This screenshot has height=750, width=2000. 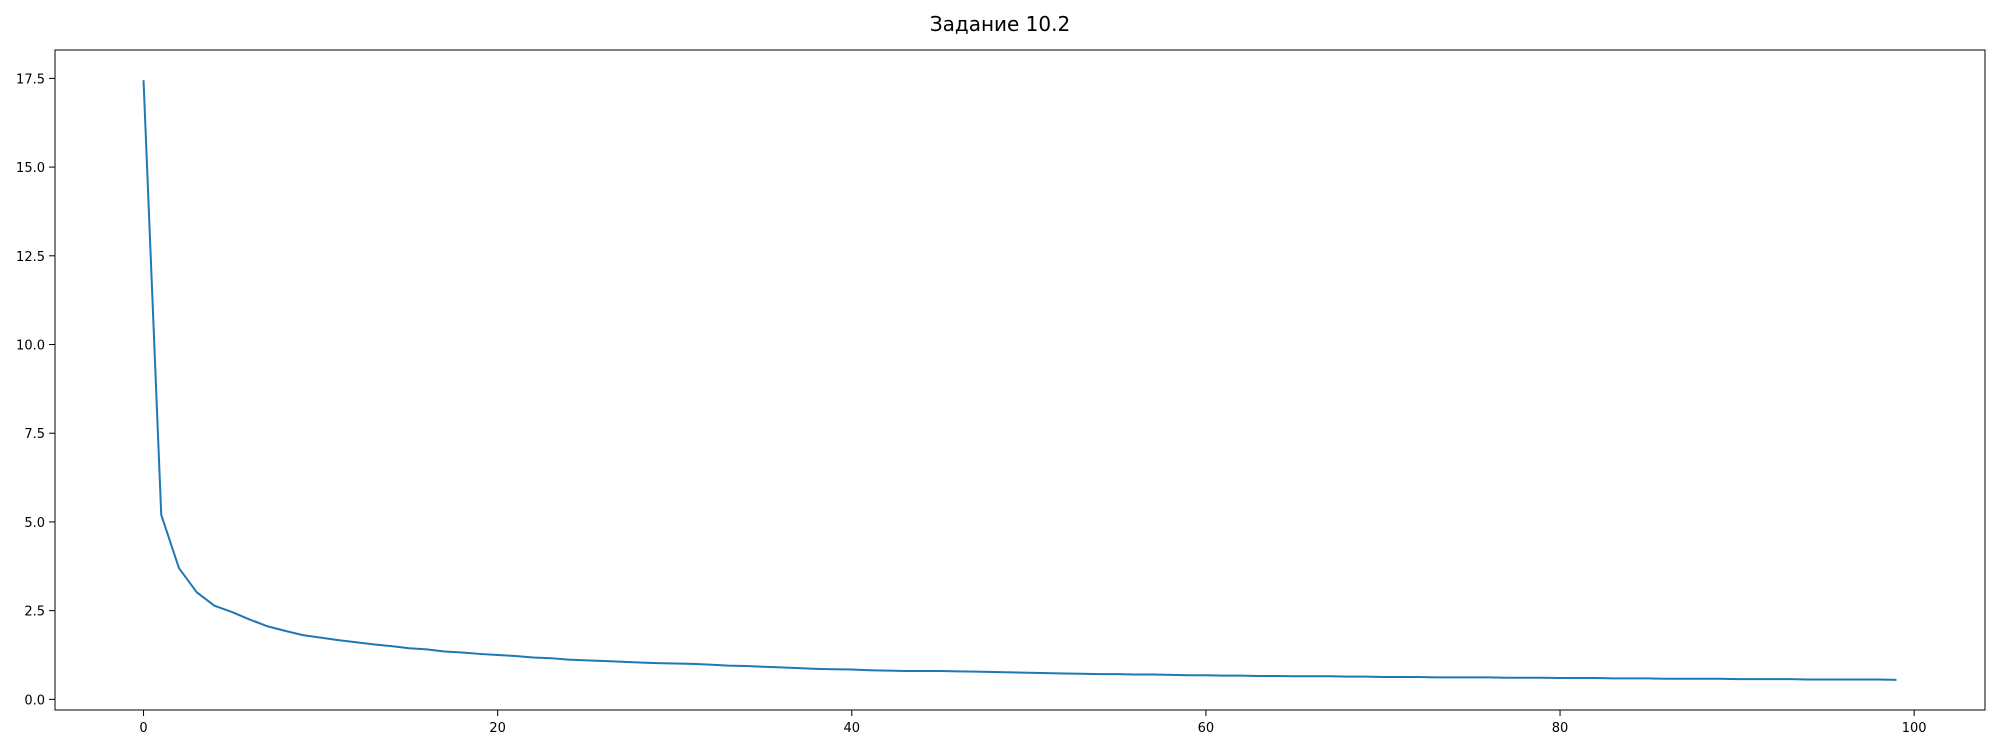 What do you see at coordinates (30, 79) in the screenshot?
I see `y-tick-label: 17.5` at bounding box center [30, 79].